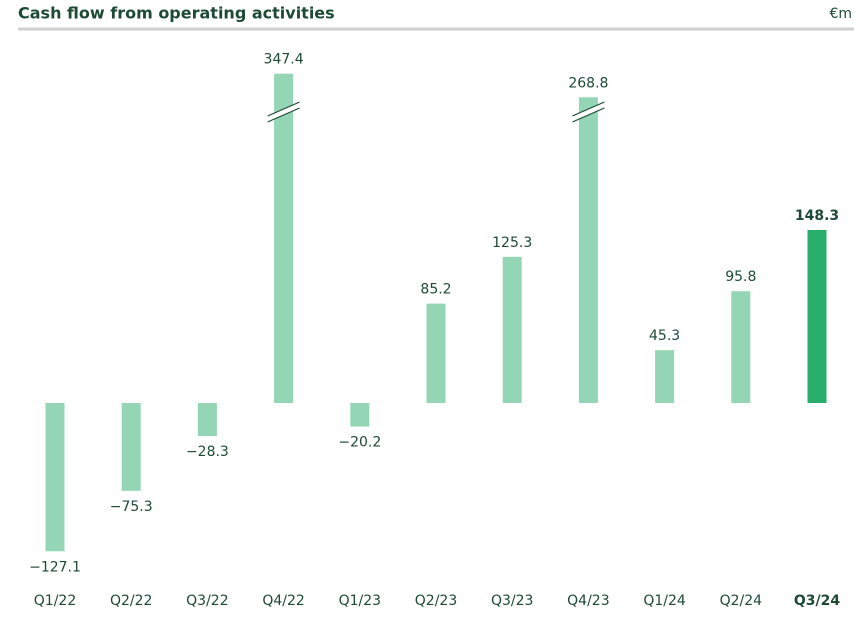 This screenshot has width=854, height=617. What do you see at coordinates (512, 601) in the screenshot?
I see `x-tick-label: Q3/23` at bounding box center [512, 601].